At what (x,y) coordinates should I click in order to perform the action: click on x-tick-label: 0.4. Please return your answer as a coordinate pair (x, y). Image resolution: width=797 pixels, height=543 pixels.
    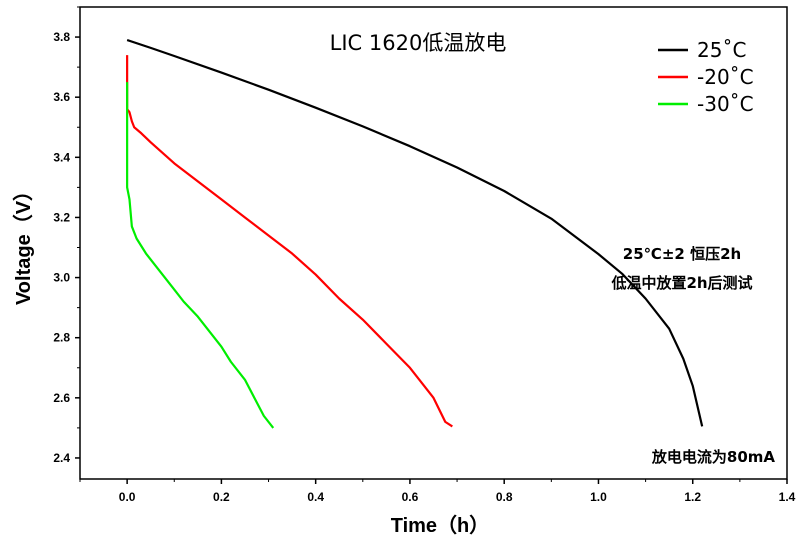
    Looking at the image, I should click on (315, 497).